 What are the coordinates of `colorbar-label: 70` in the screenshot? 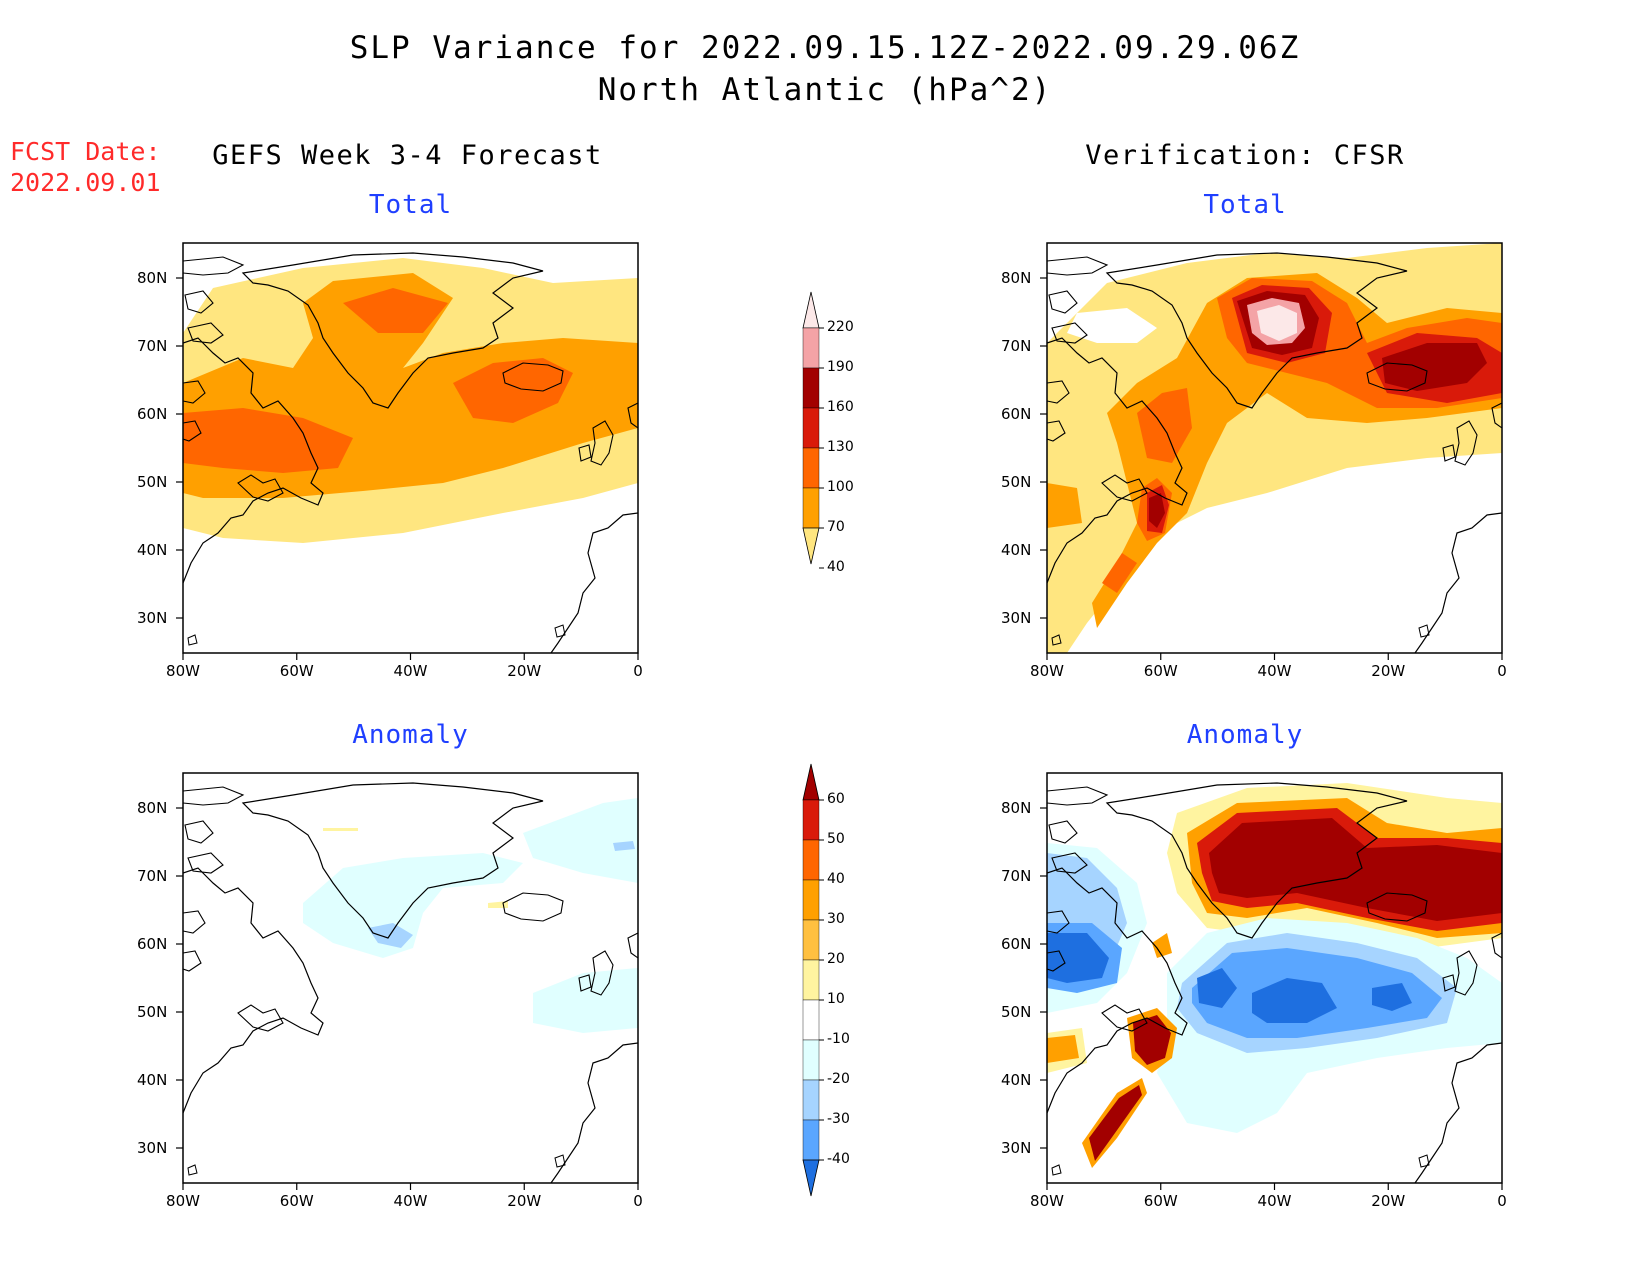 It's located at (836, 527).